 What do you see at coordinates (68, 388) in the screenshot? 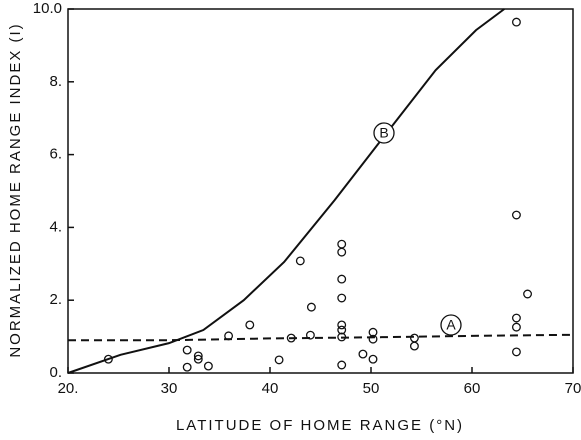
I see `x-tick-label: 20.` at bounding box center [68, 388].